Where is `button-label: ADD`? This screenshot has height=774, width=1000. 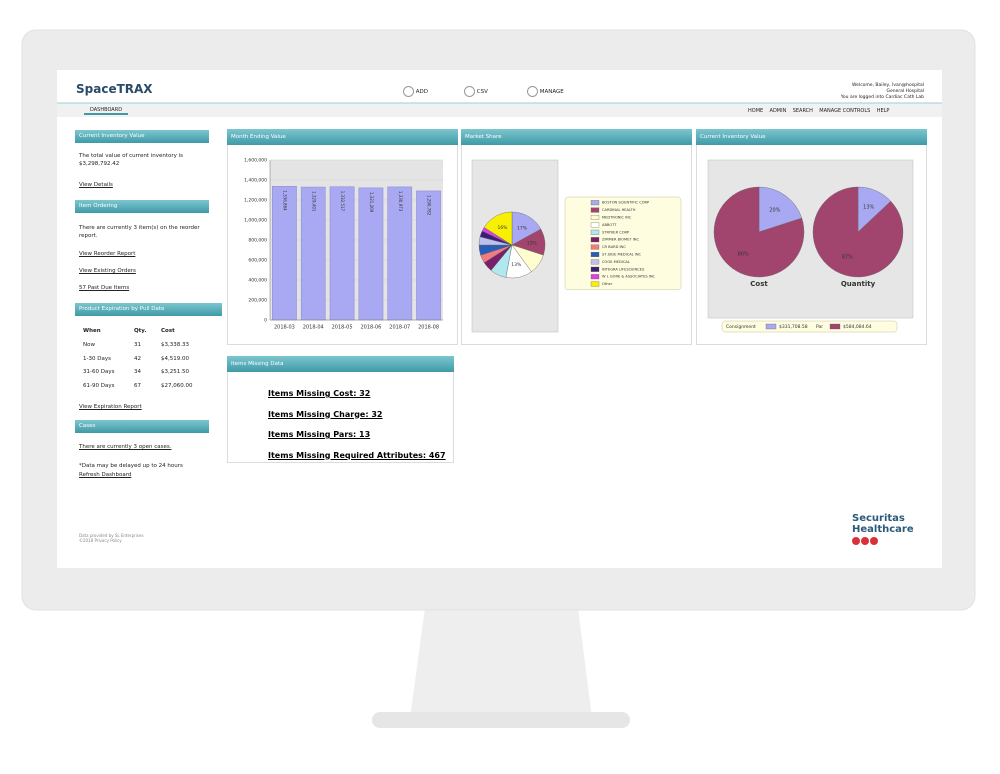 button-label: ADD is located at coordinates (421, 92).